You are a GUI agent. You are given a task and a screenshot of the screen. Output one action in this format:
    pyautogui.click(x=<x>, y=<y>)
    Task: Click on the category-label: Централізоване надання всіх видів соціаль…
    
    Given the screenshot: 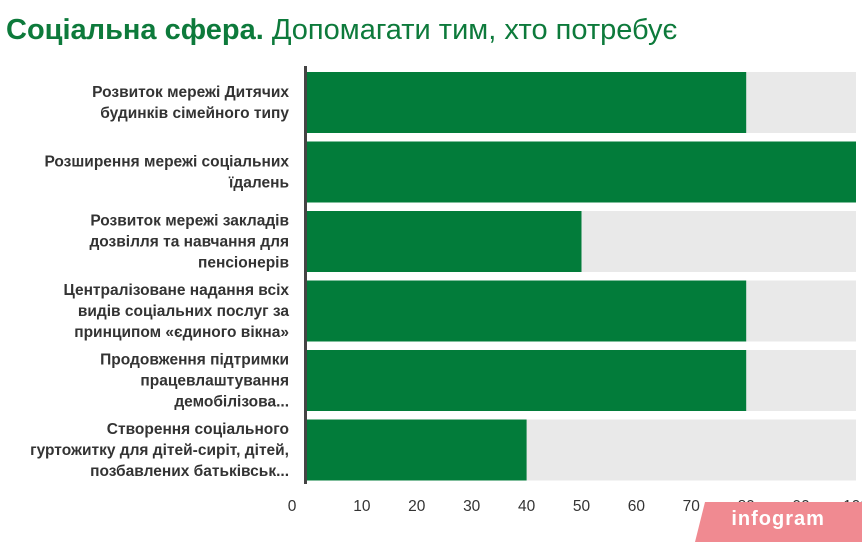 What is the action you would take?
    pyautogui.click(x=176, y=311)
    